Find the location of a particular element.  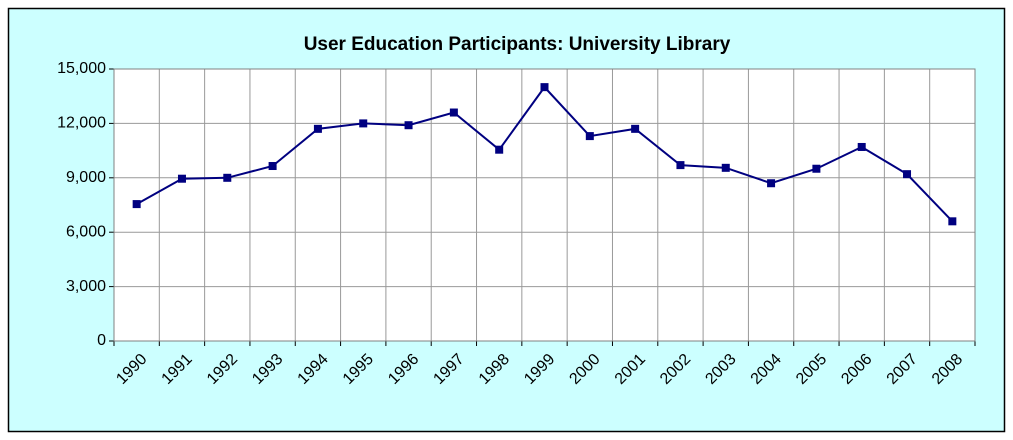

y-tick-label: 6,000 is located at coordinates (86, 231).